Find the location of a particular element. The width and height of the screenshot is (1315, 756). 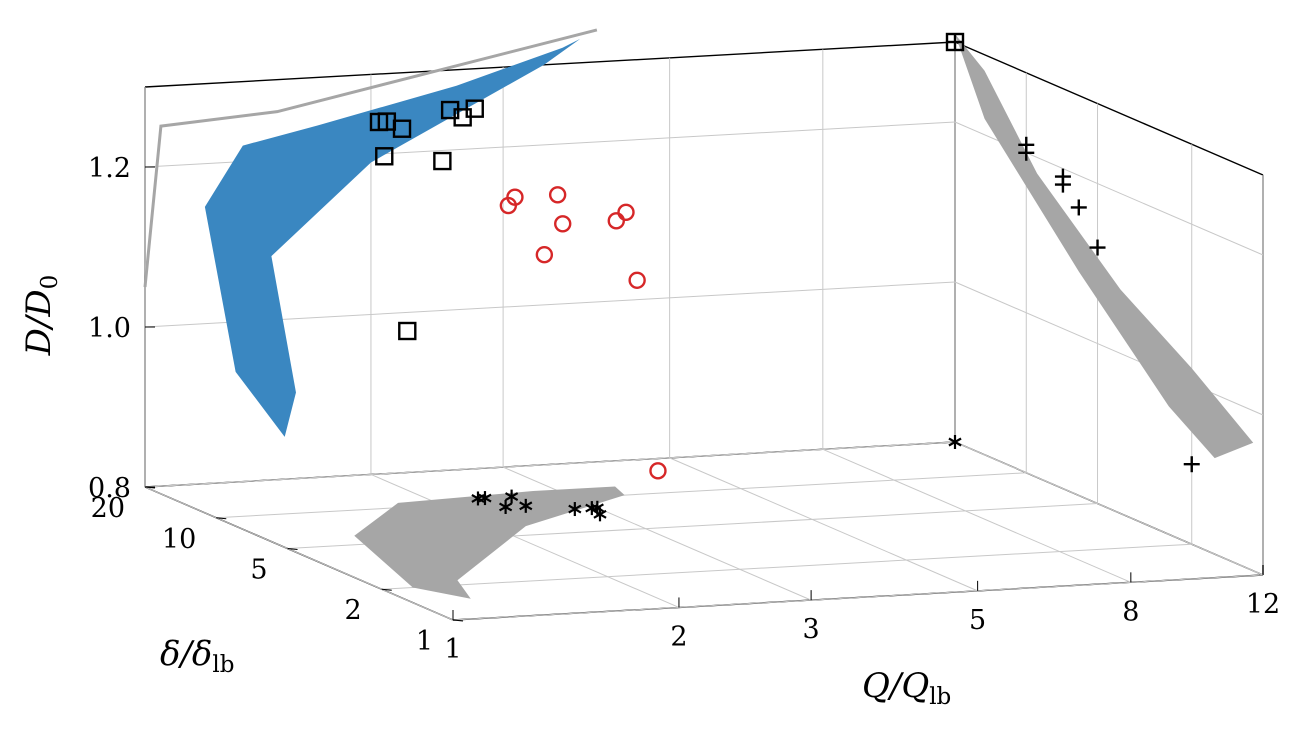

side-projection is located at coordinates (1104, 246).